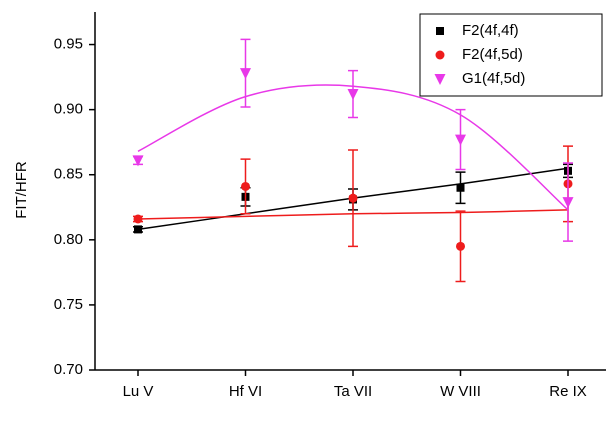  What do you see at coordinates (21, 190) in the screenshot?
I see `y-axis-label: FIT/HFR` at bounding box center [21, 190].